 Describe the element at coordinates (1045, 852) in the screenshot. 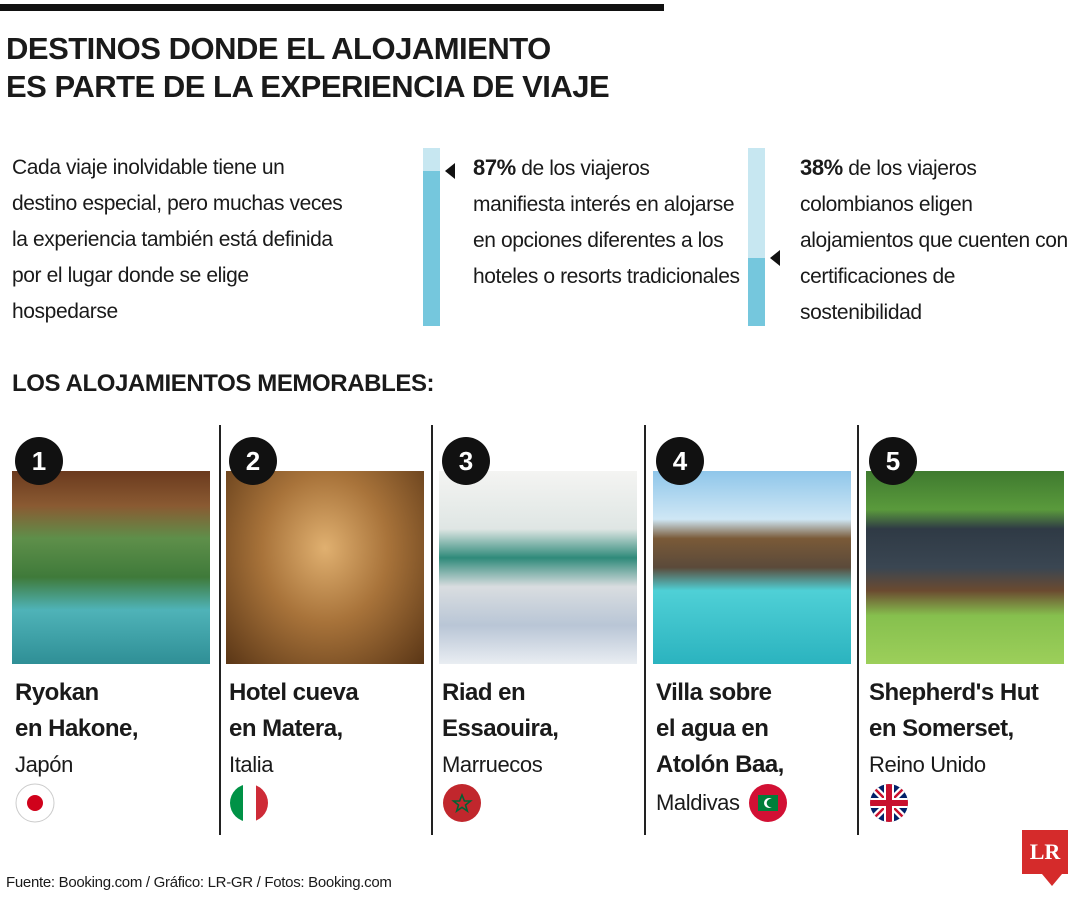

I see `logo: LR` at that location.